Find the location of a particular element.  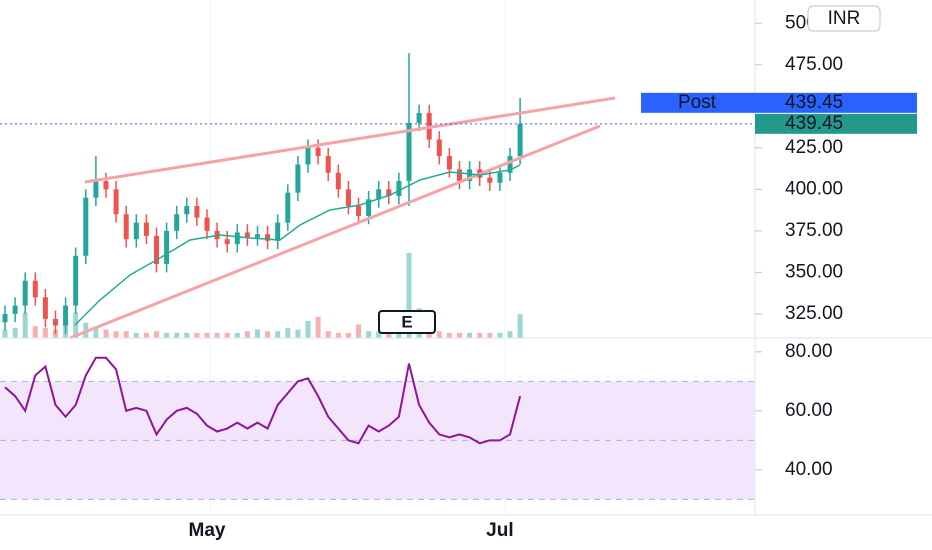

x-tick-label: Jul is located at coordinates (499, 530).